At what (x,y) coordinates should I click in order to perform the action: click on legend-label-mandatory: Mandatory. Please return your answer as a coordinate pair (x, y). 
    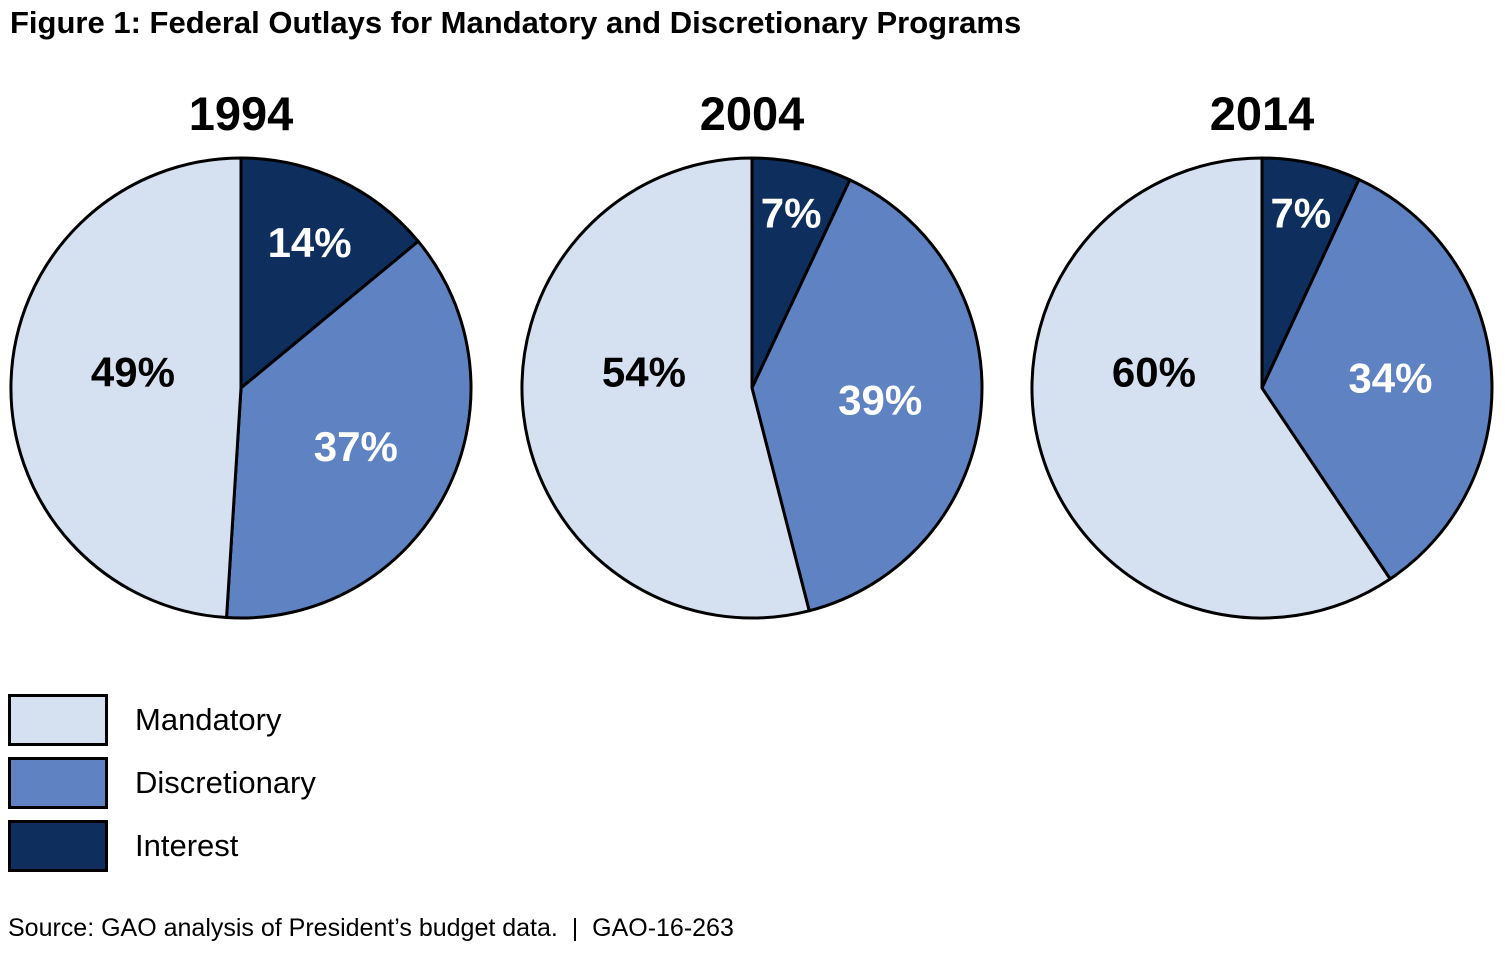
    Looking at the image, I should click on (208, 719).